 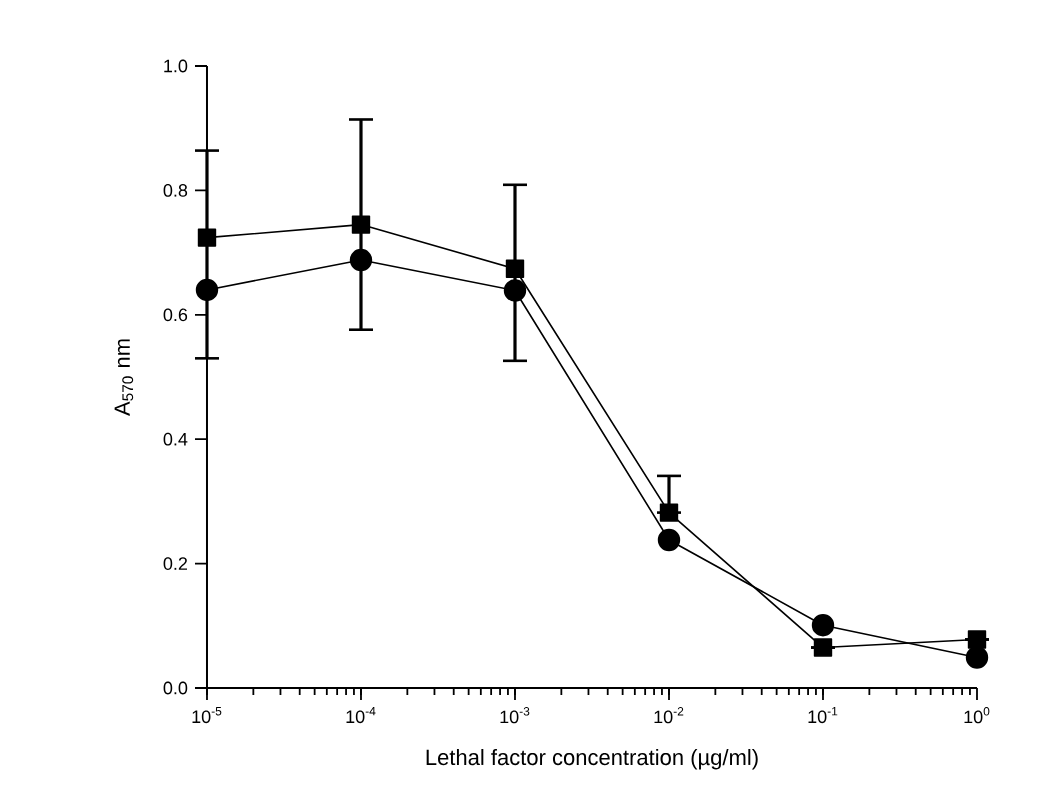 I want to click on y-tick-label: 0.6, so click(x=175, y=315).